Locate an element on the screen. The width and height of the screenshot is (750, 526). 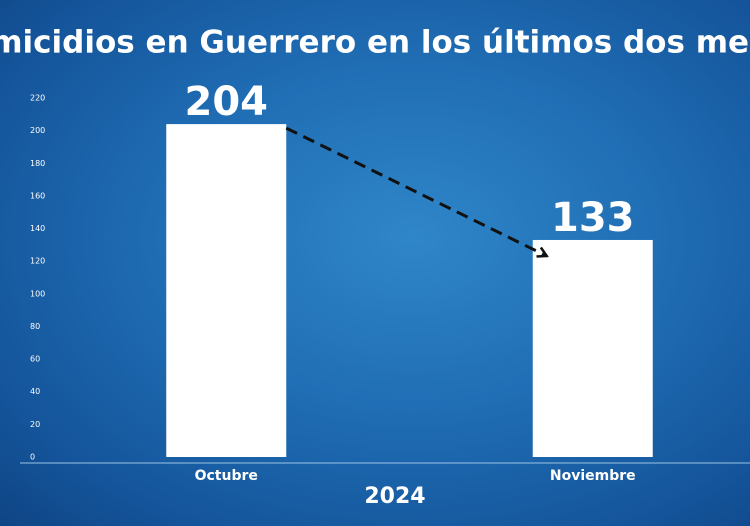
y-tick-label: 80 is located at coordinates (35, 326).